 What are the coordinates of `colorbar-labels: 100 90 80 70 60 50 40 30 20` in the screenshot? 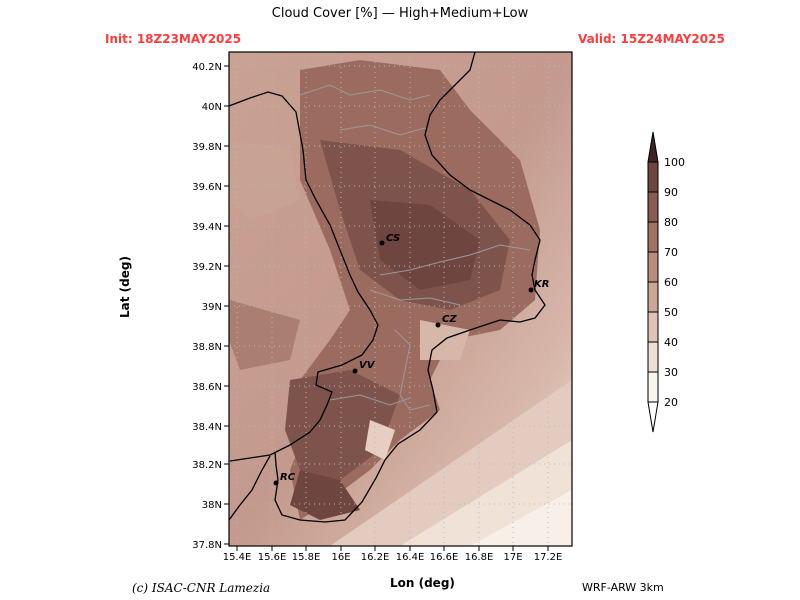 It's located at (674, 282).